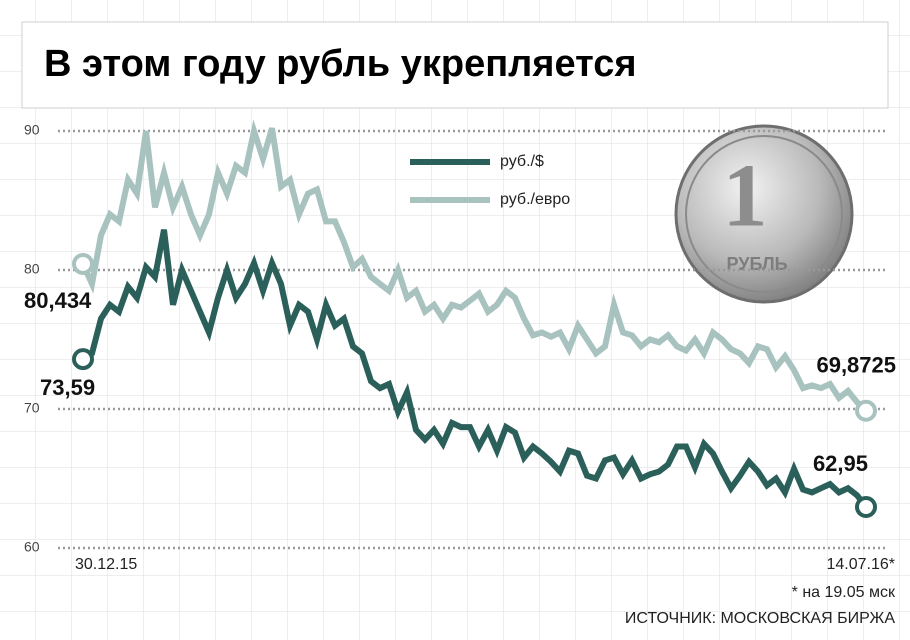 This screenshot has height=640, width=910. I want to click on data-label: 80,434, so click(58, 300).